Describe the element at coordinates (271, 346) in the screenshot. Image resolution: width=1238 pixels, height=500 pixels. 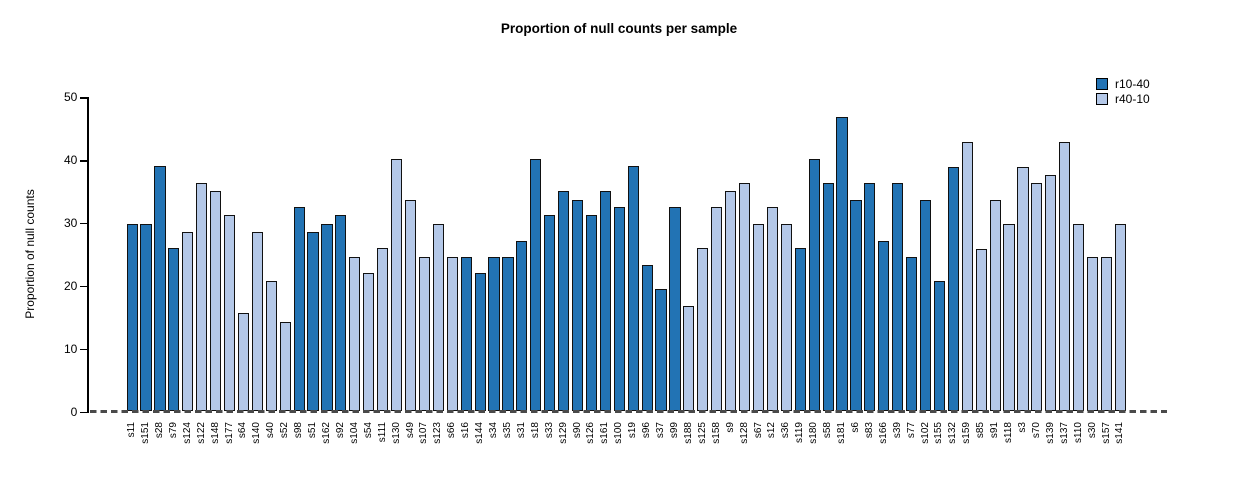
I see `bar-s40` at that location.